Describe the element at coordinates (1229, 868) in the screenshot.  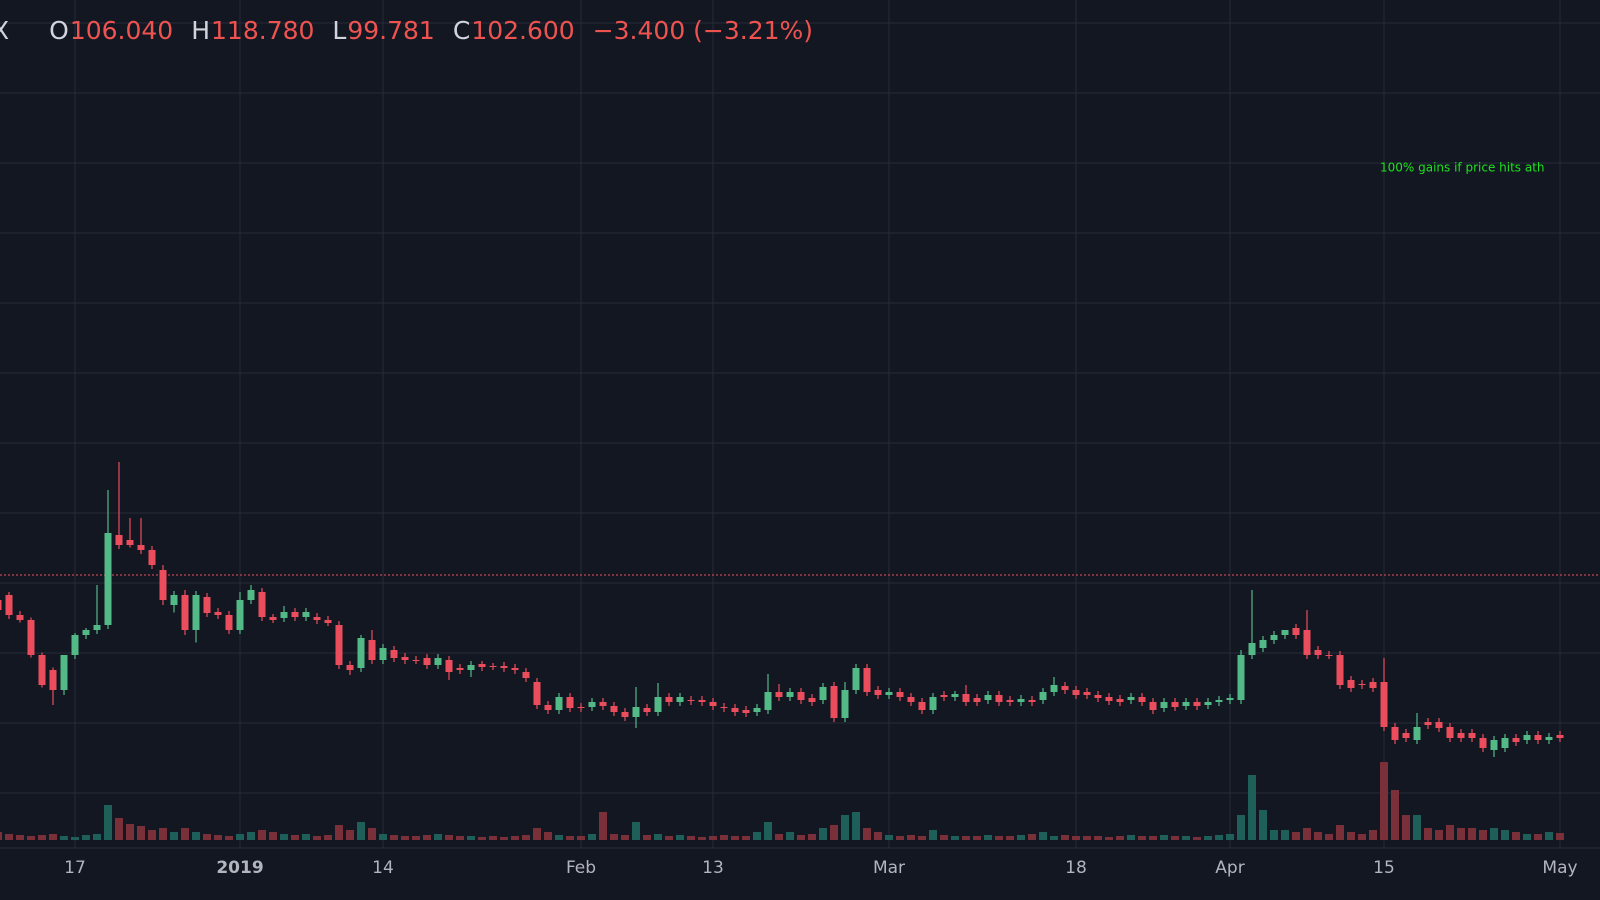
I see `x-tick-label: Apr` at that location.